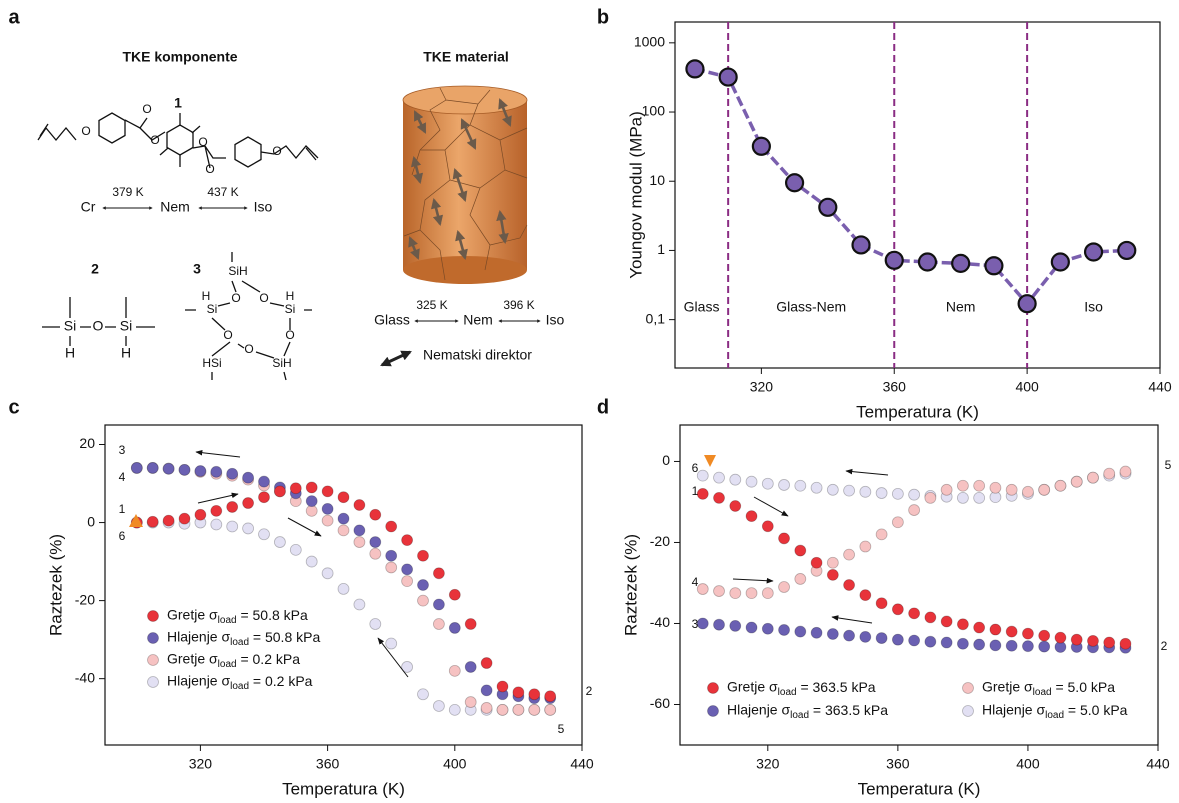 The image size is (1179, 803). Describe the element at coordinates (178, 103) in the screenshot. I see `compound-number: 1` at that location.